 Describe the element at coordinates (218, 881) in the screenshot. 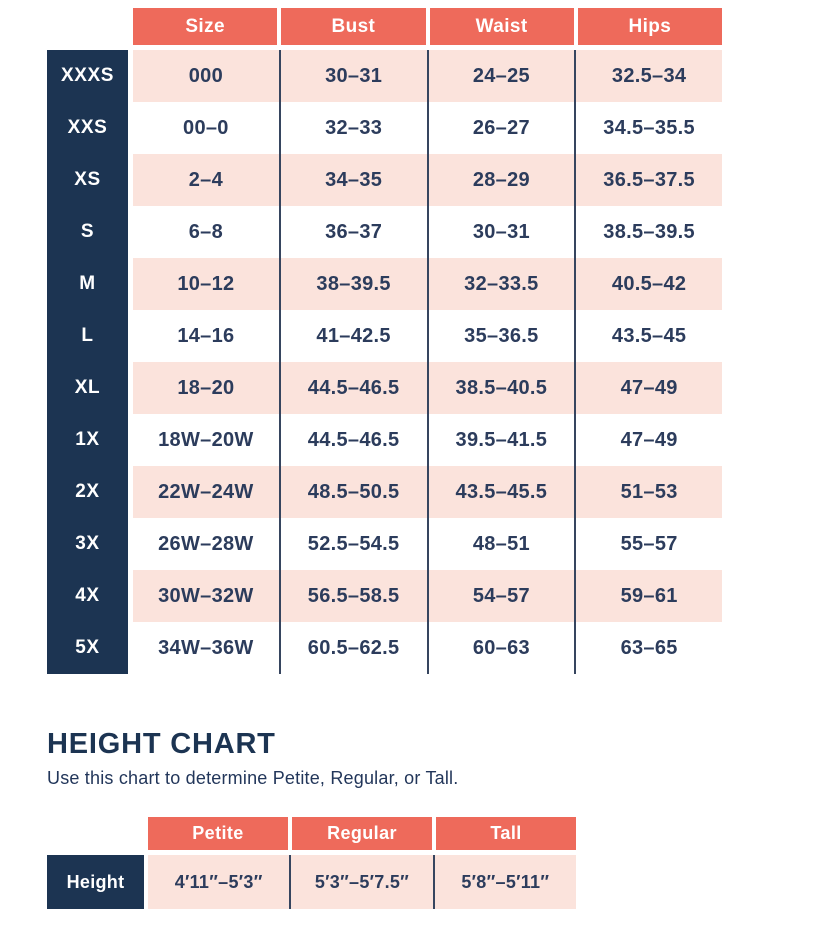

I see `petite-cell: 4′11″–5′3″` at that location.